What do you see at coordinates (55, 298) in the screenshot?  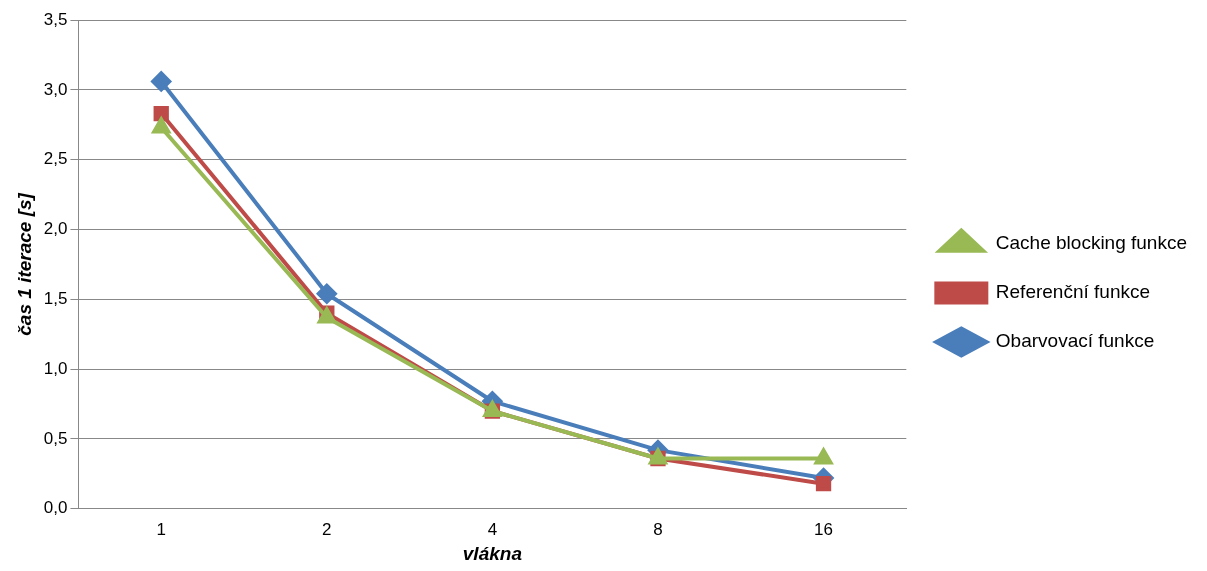 I see `y-tick-label: 1,5` at bounding box center [55, 298].